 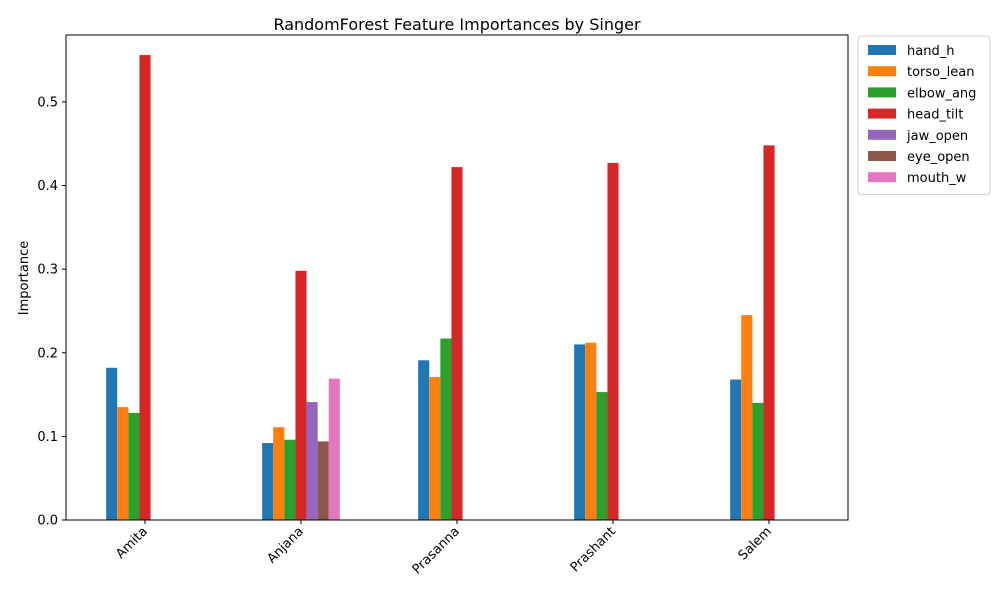 I want to click on bar-eye_open-anjana, so click(x=323, y=480).